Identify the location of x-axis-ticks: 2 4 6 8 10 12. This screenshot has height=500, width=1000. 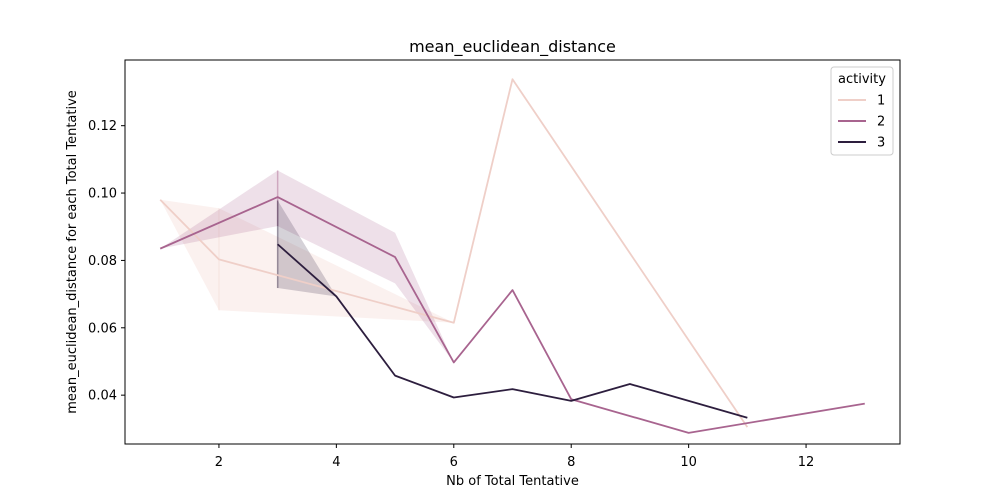
(515, 457).